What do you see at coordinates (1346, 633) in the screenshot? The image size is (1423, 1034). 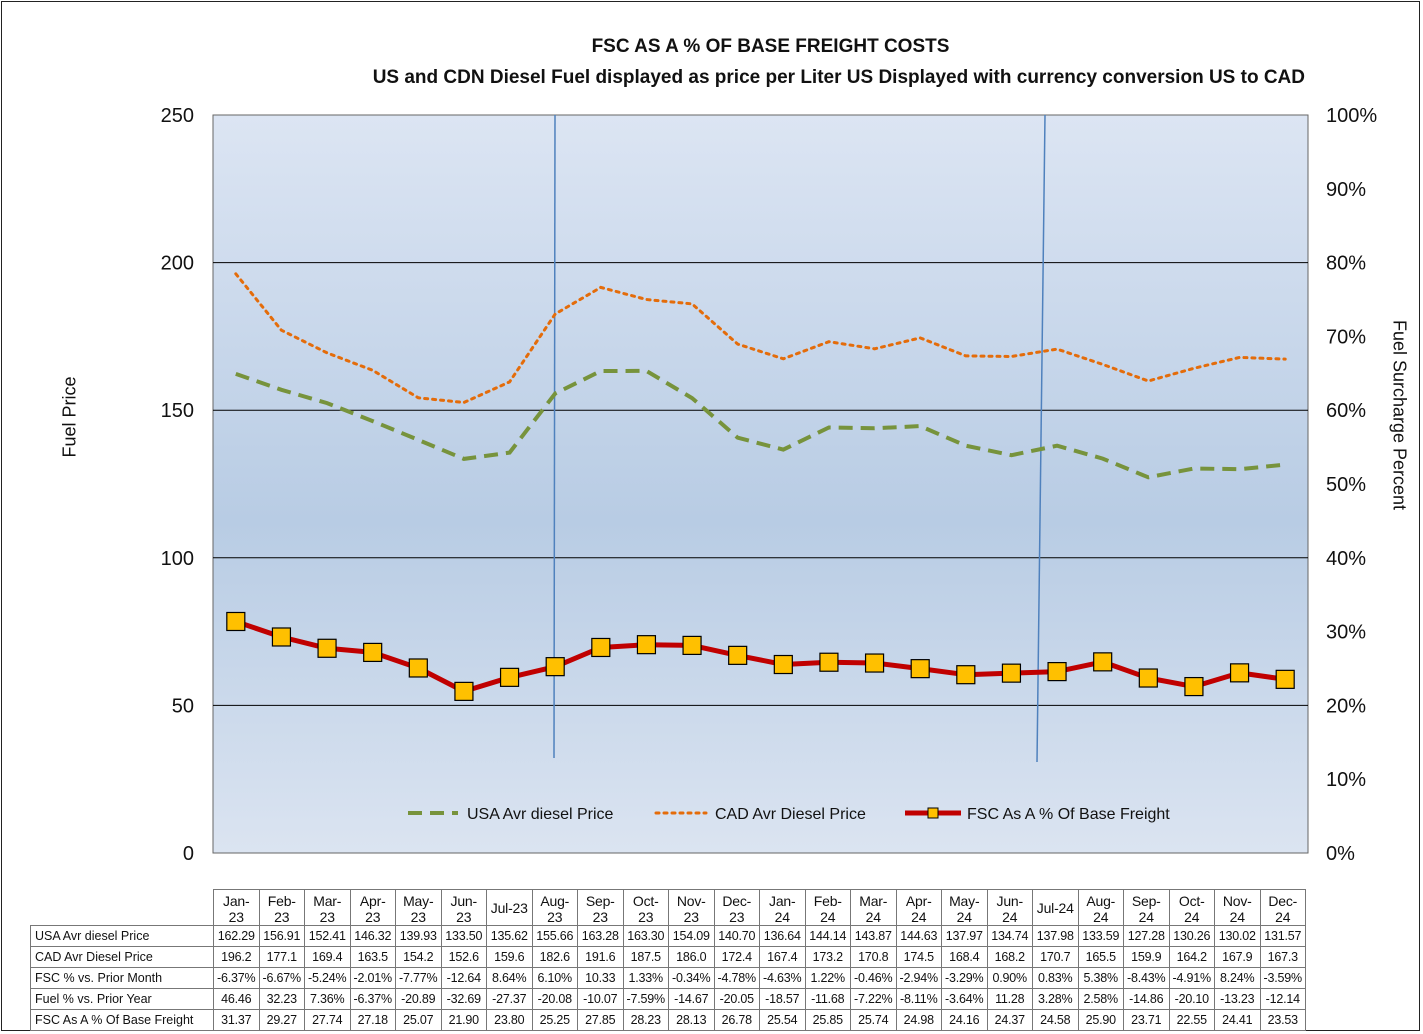 I see `right-tick-label: 30%` at bounding box center [1346, 633].